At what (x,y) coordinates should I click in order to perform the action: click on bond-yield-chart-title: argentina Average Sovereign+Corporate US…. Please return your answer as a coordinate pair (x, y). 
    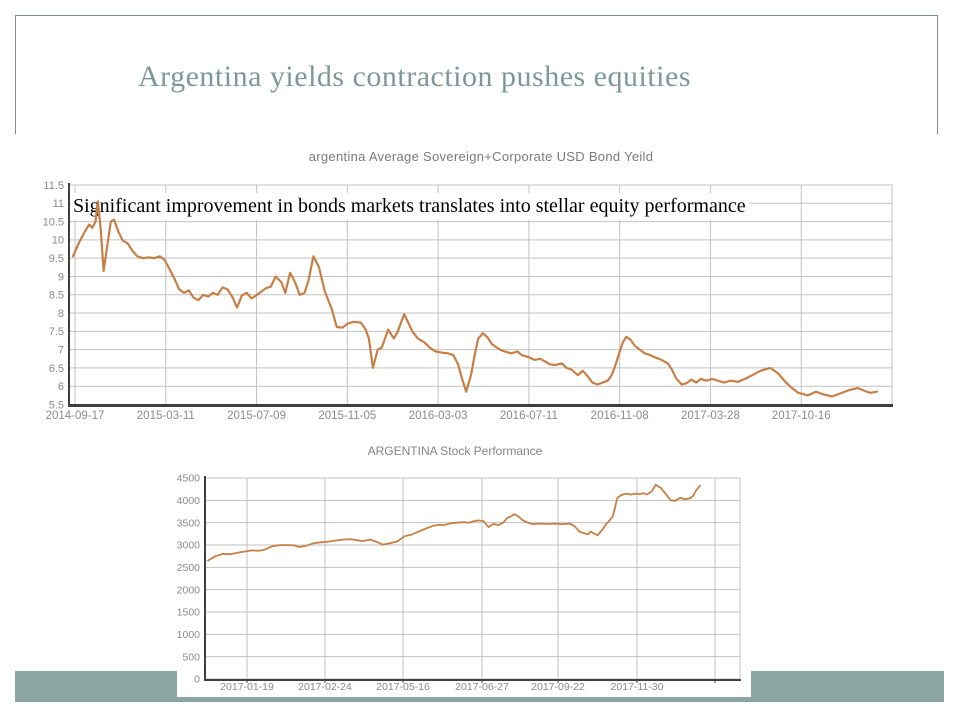
    Looking at the image, I should click on (481, 156).